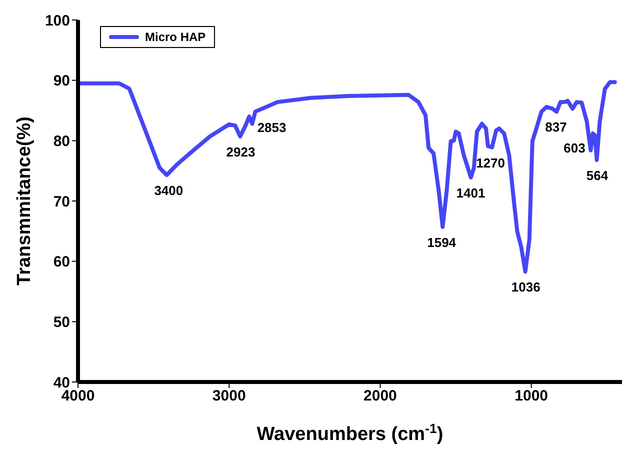 The height and width of the screenshot is (462, 630). Describe the element at coordinates (525, 287) in the screenshot. I see `annotation: 1036` at that location.